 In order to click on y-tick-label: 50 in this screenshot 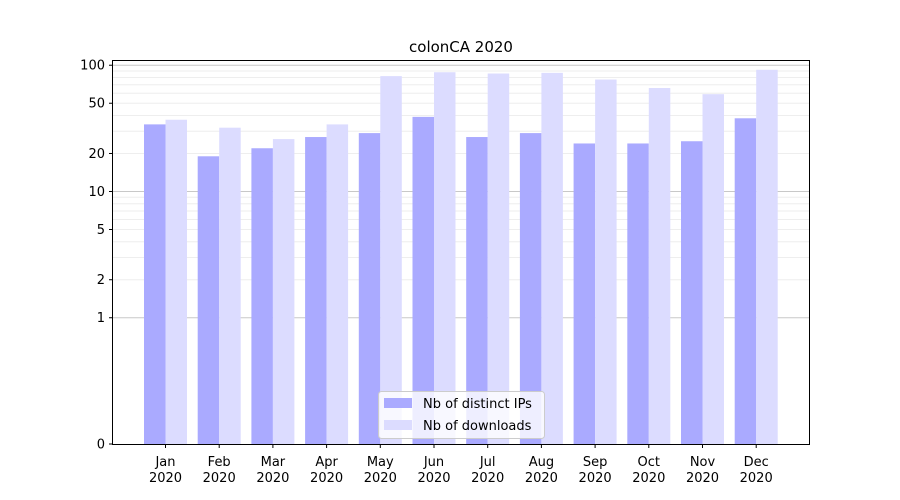, I will do `click(96, 104)`.